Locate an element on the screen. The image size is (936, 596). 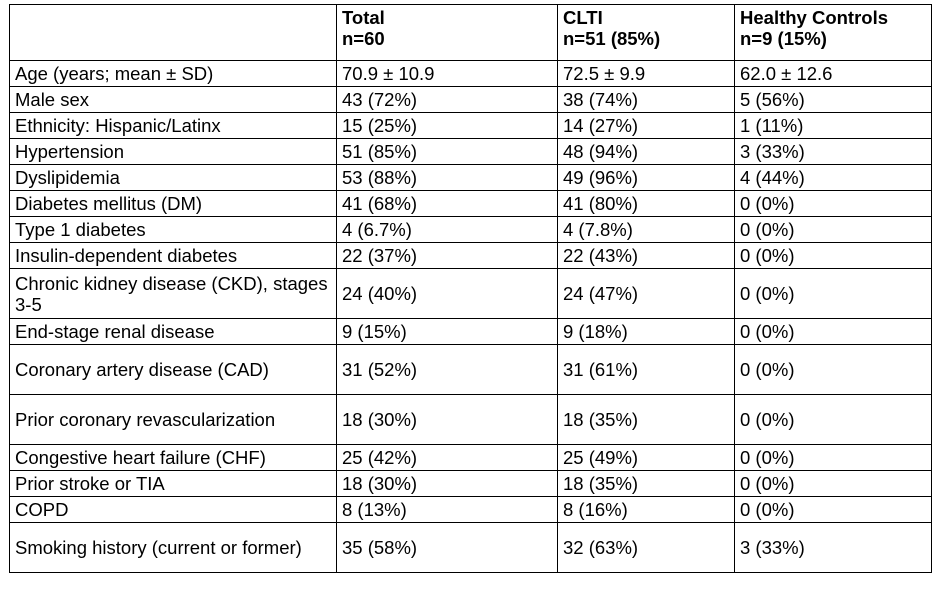
header-total-count: n=60 is located at coordinates (363, 38).